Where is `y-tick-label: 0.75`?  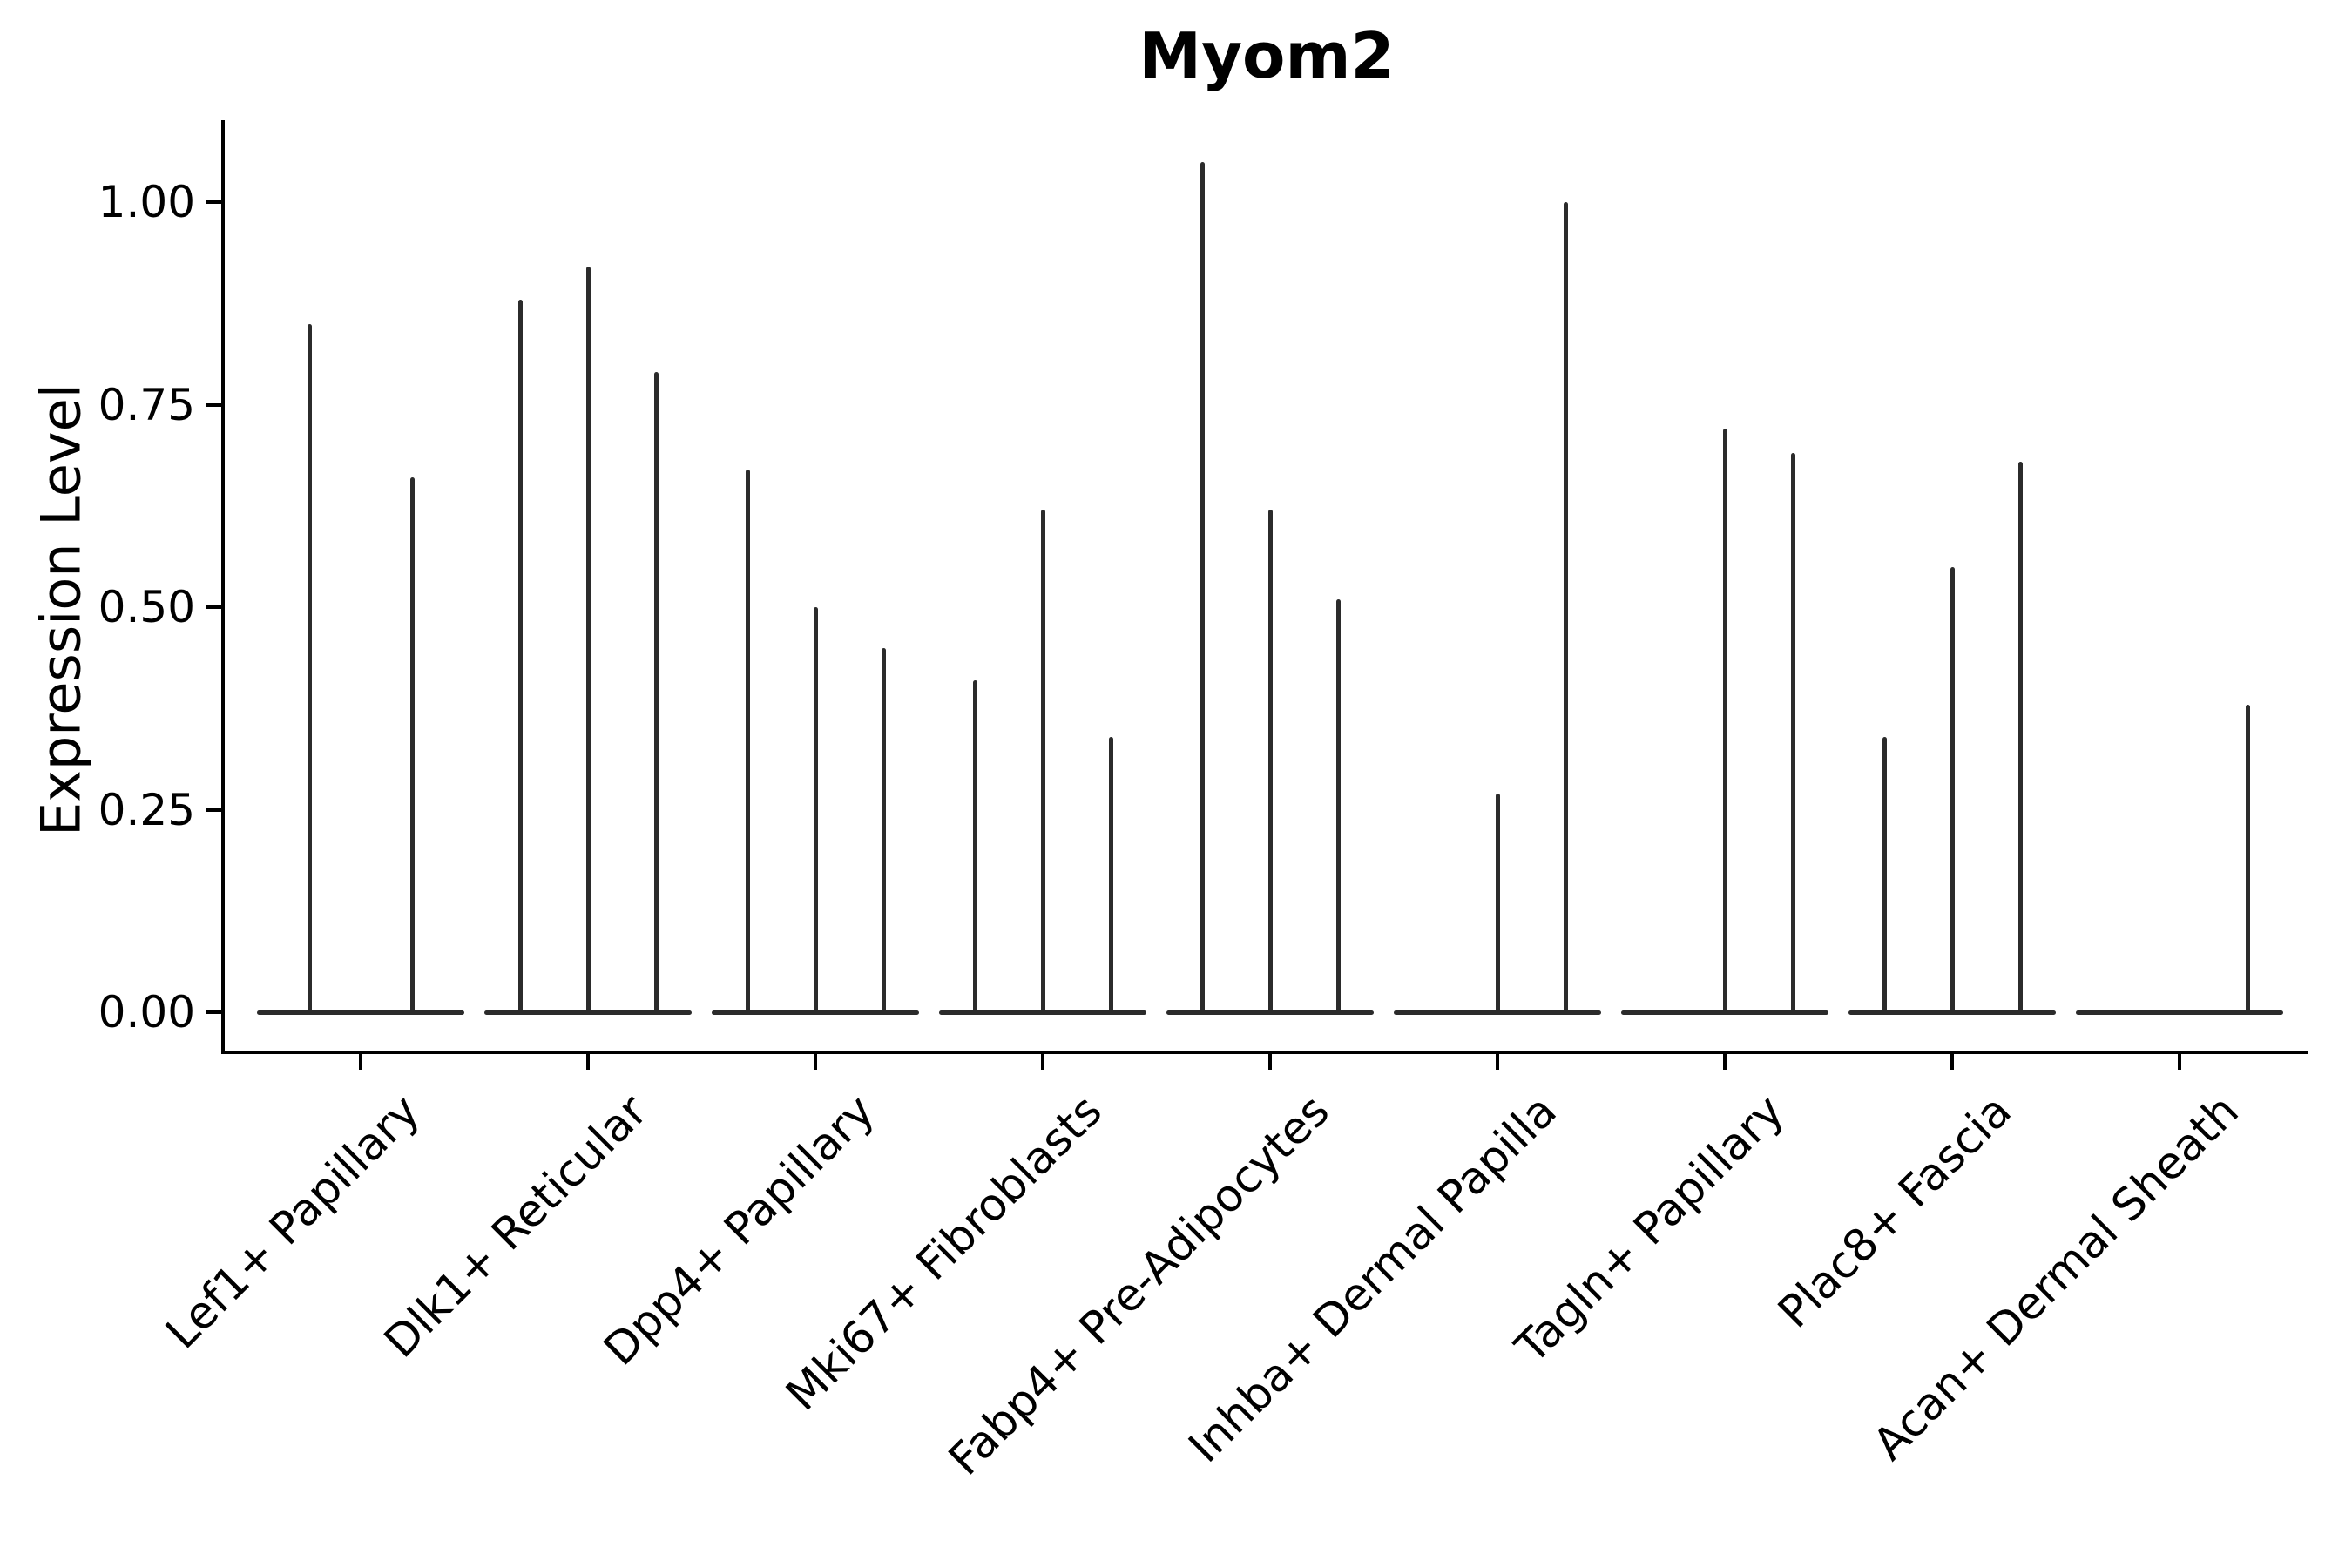 y-tick-label: 0.75 is located at coordinates (146, 405).